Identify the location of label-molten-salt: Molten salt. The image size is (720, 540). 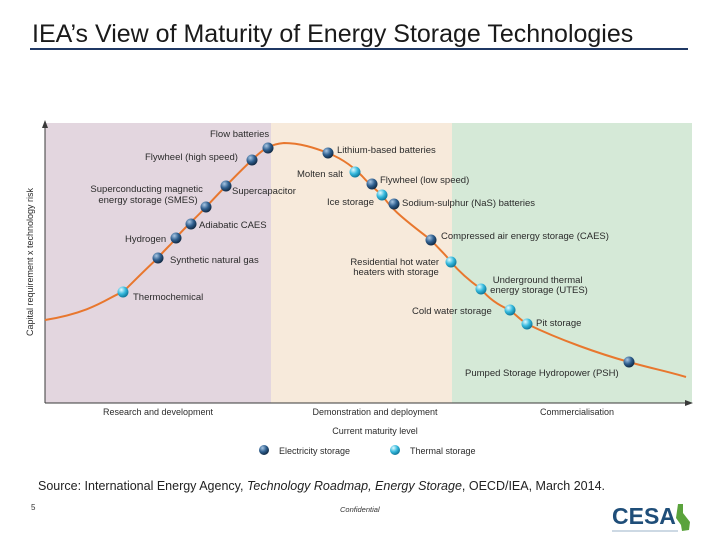
(320, 174).